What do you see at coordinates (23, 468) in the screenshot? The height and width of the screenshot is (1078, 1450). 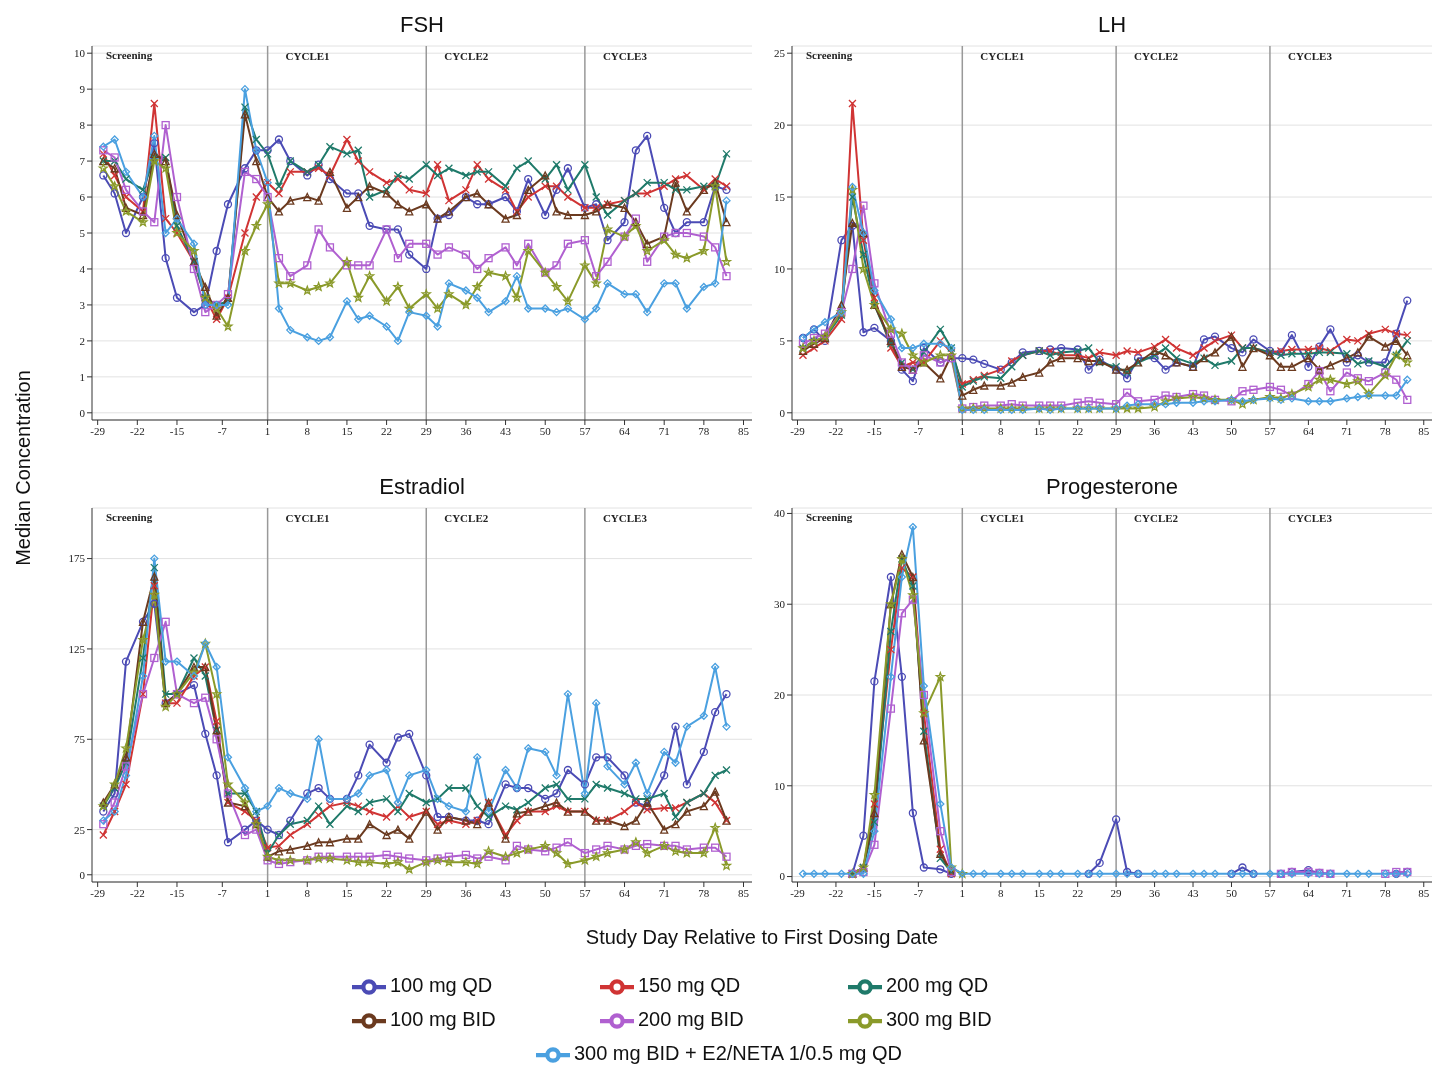 I see `y-axis-title: Median Concentration` at bounding box center [23, 468].